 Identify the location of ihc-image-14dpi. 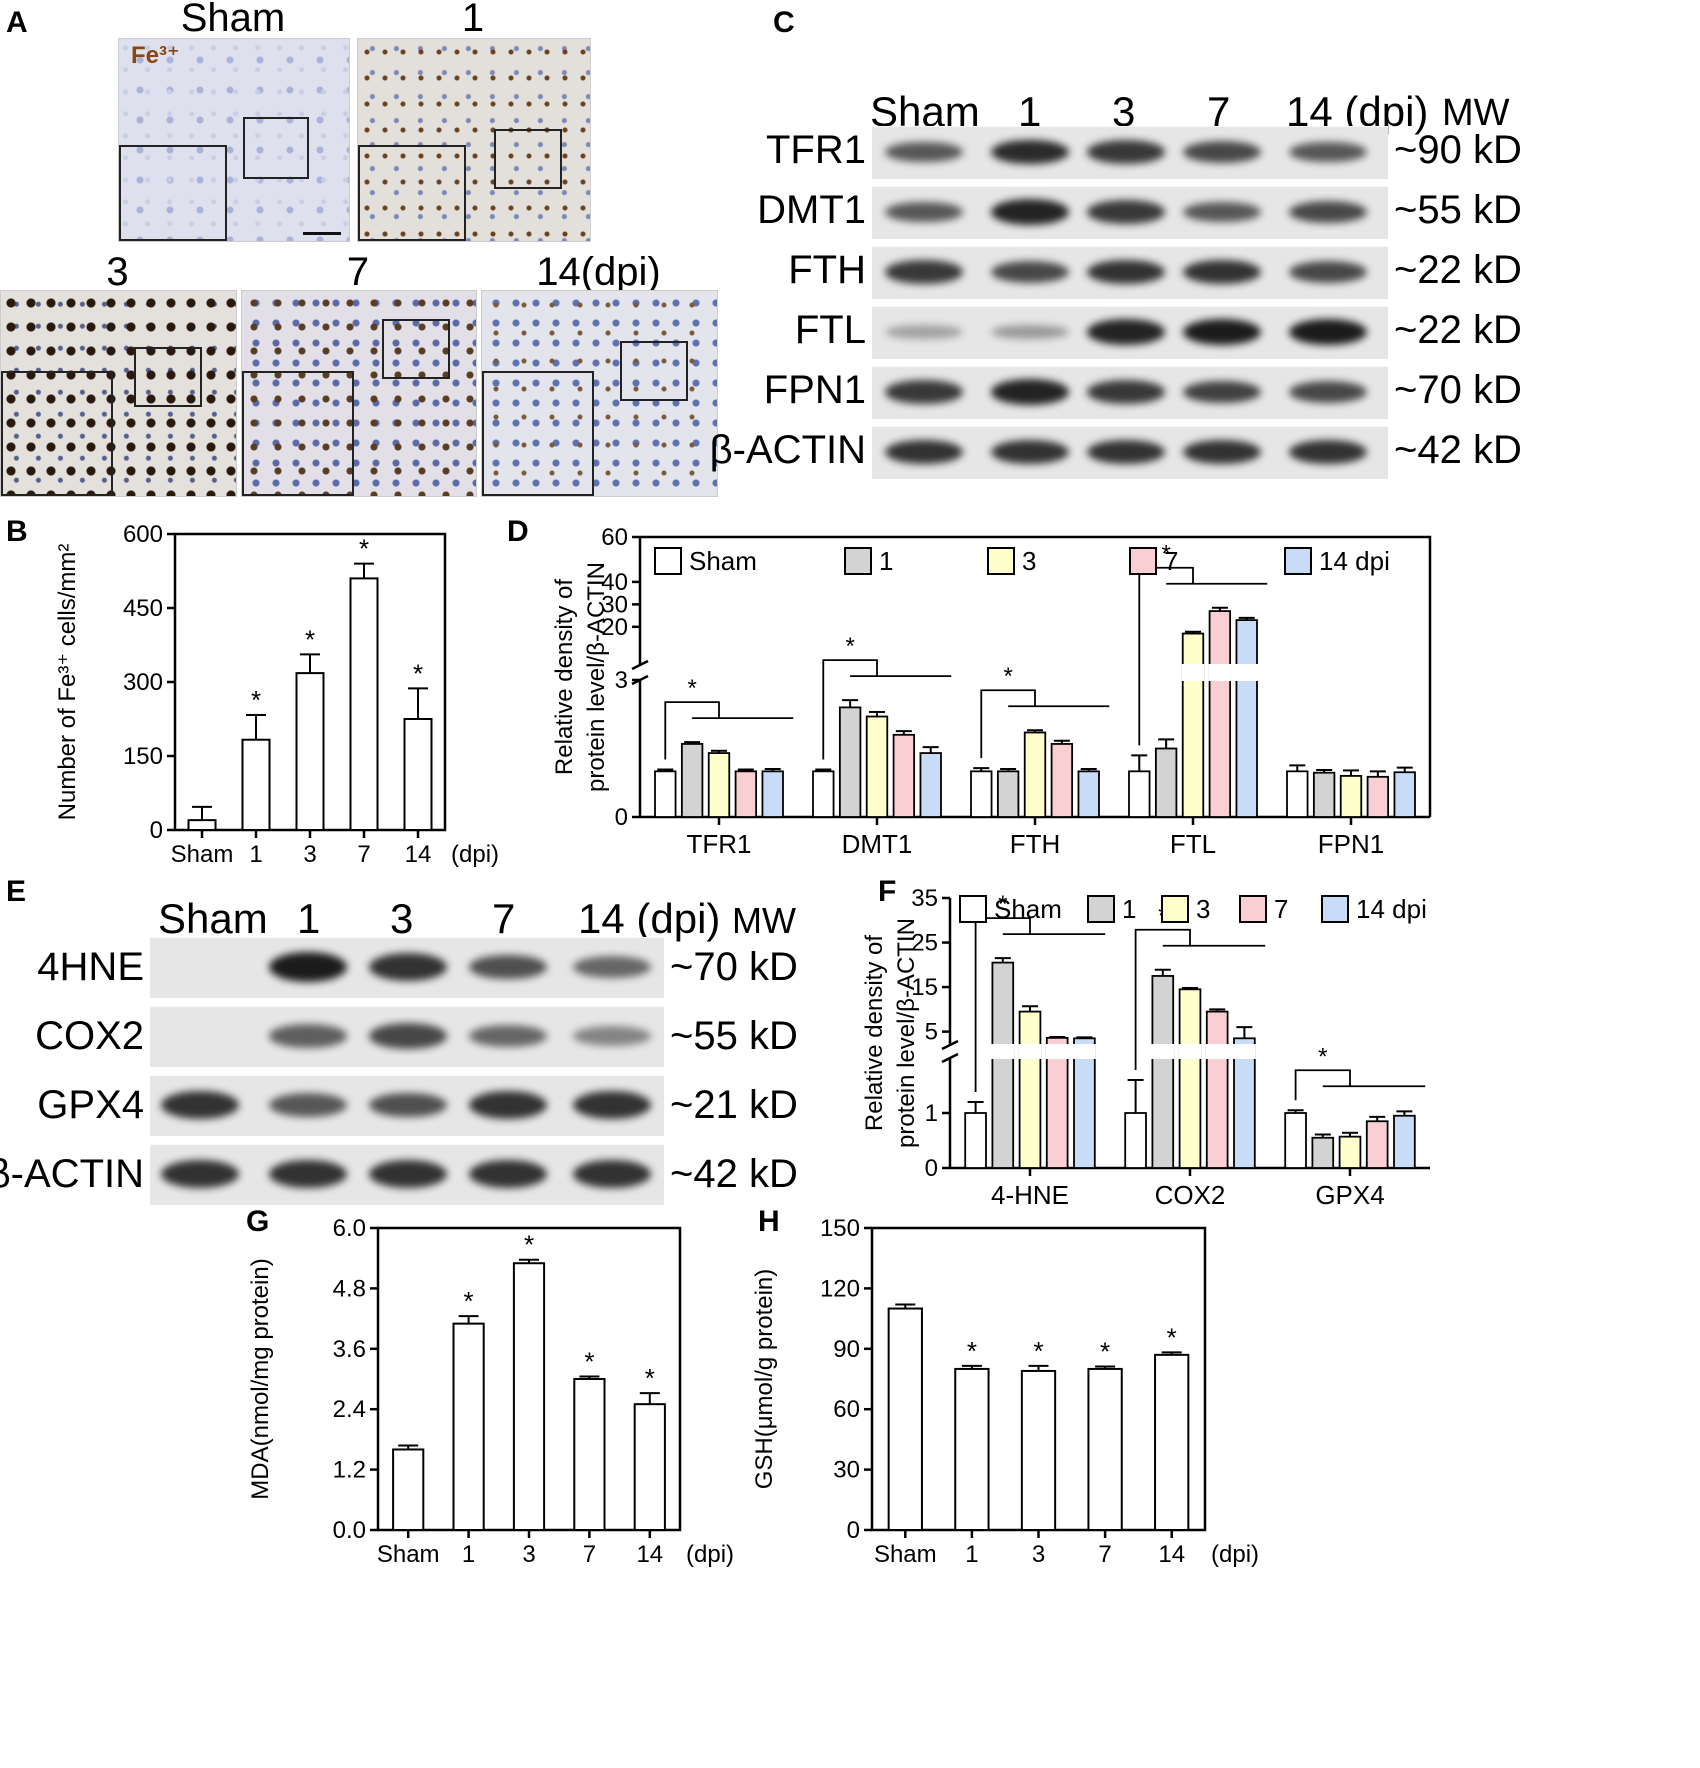
(599, 393).